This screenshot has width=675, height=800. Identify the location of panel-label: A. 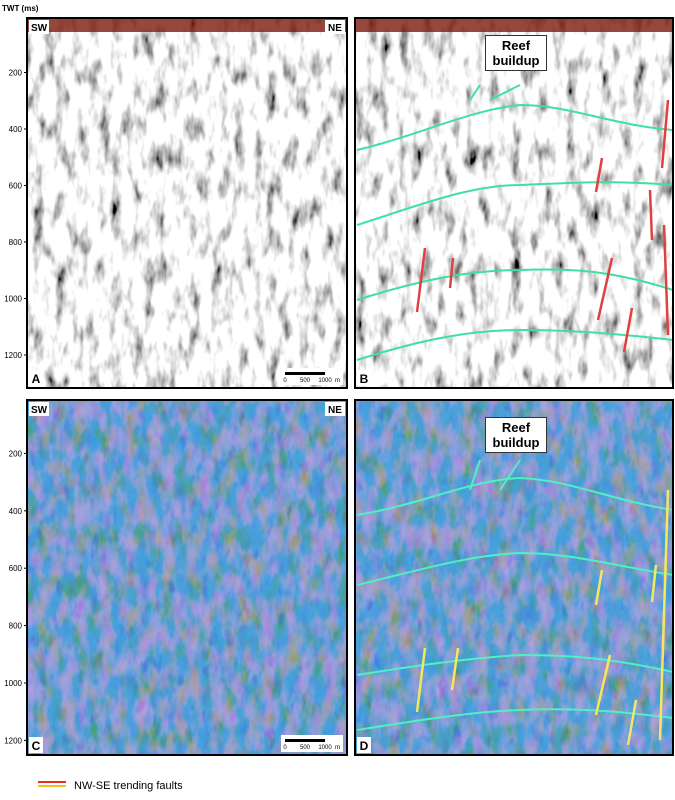
(36, 379).